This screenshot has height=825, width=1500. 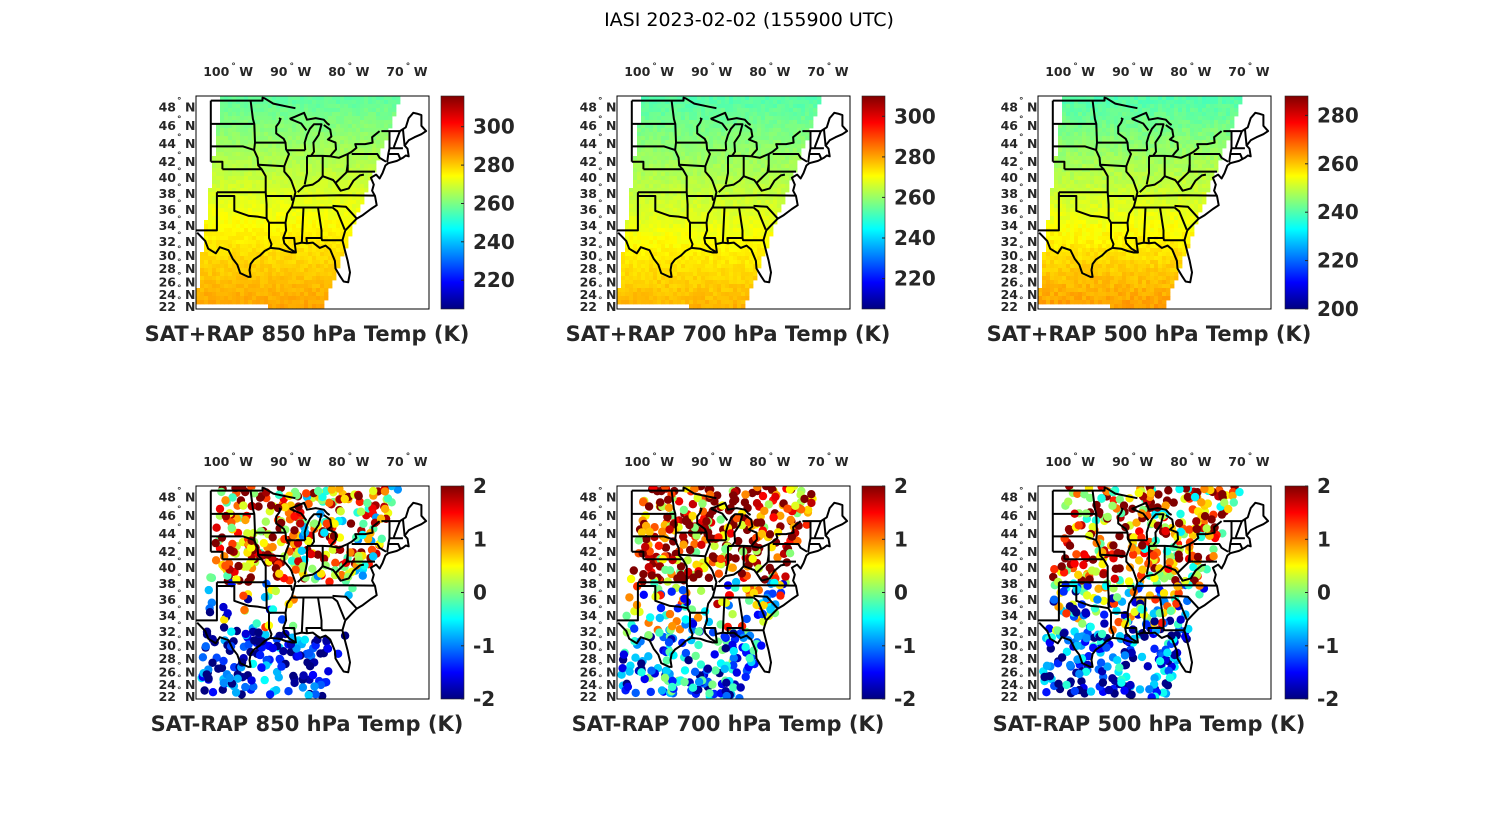 I want to click on colorbar-tick-label: 260, so click(x=494, y=204).